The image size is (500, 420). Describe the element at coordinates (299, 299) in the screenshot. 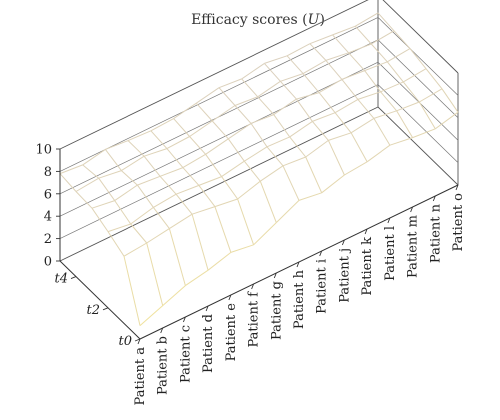

I see `patient-tick-label: Patient h` at that location.